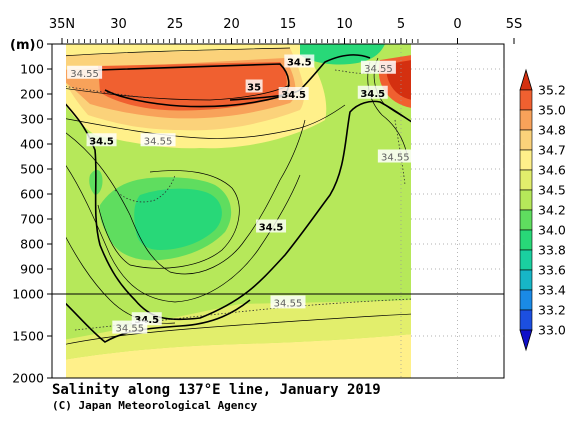  What do you see at coordinates (514, 24) in the screenshot?
I see `x-tick-label: 5S` at bounding box center [514, 24].